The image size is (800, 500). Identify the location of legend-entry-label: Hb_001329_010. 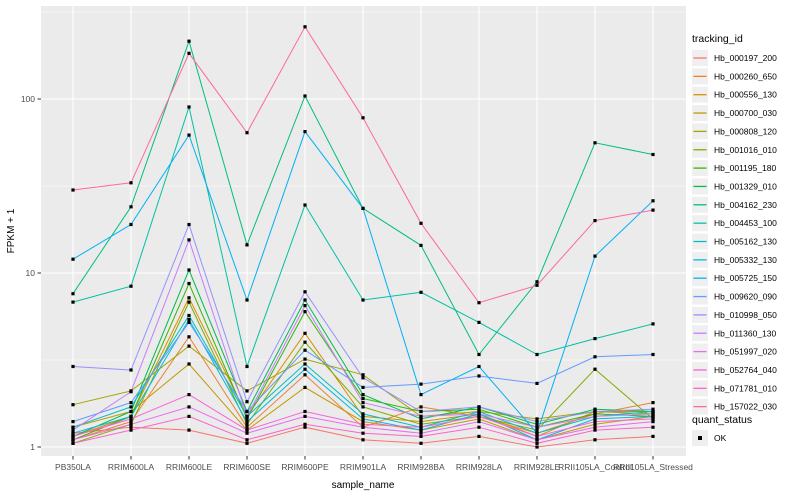
(745, 186).